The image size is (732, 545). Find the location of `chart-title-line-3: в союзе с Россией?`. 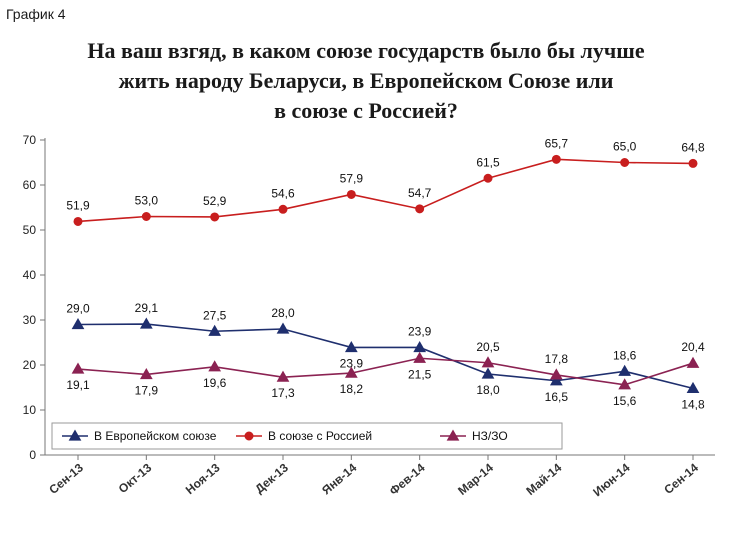

chart-title-line-3: в союзе с Россией? is located at coordinates (366, 110).